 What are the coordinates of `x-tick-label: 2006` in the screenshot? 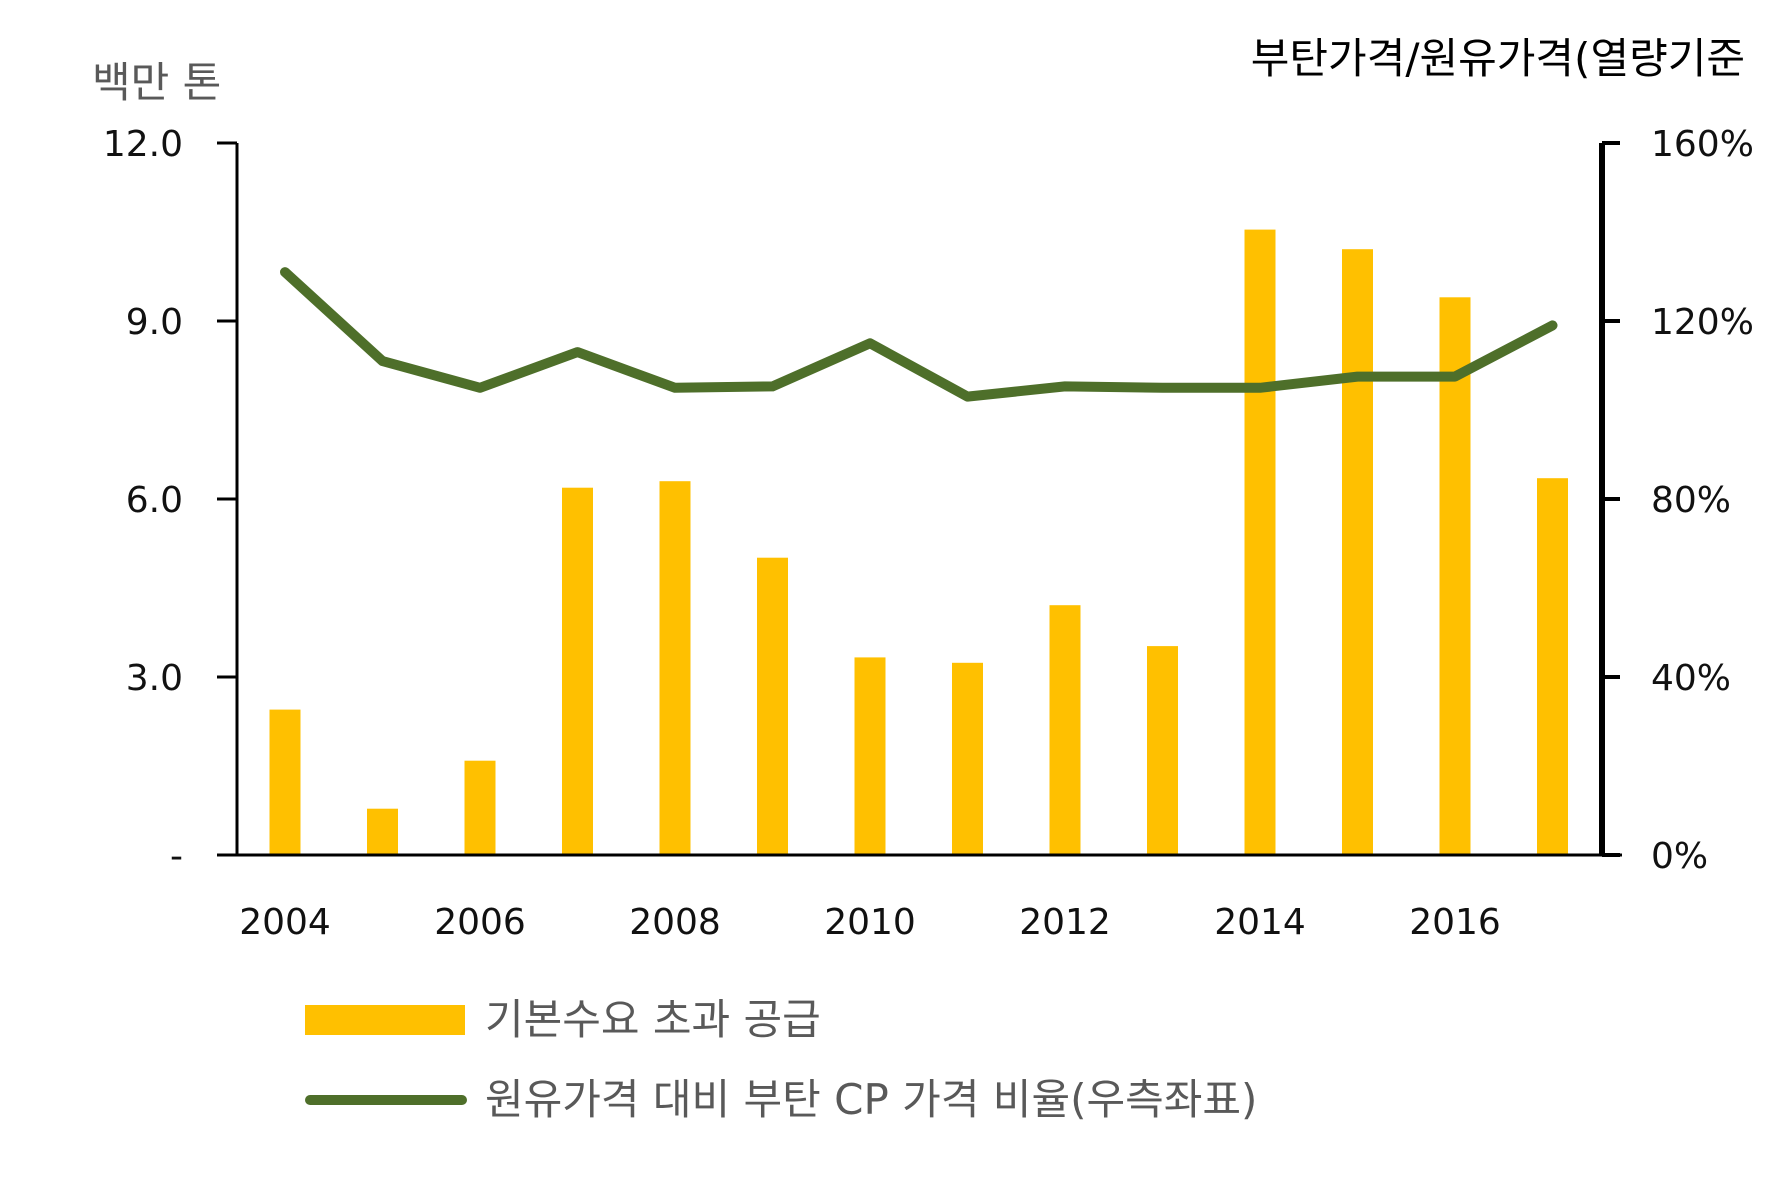 It's located at (480, 922).